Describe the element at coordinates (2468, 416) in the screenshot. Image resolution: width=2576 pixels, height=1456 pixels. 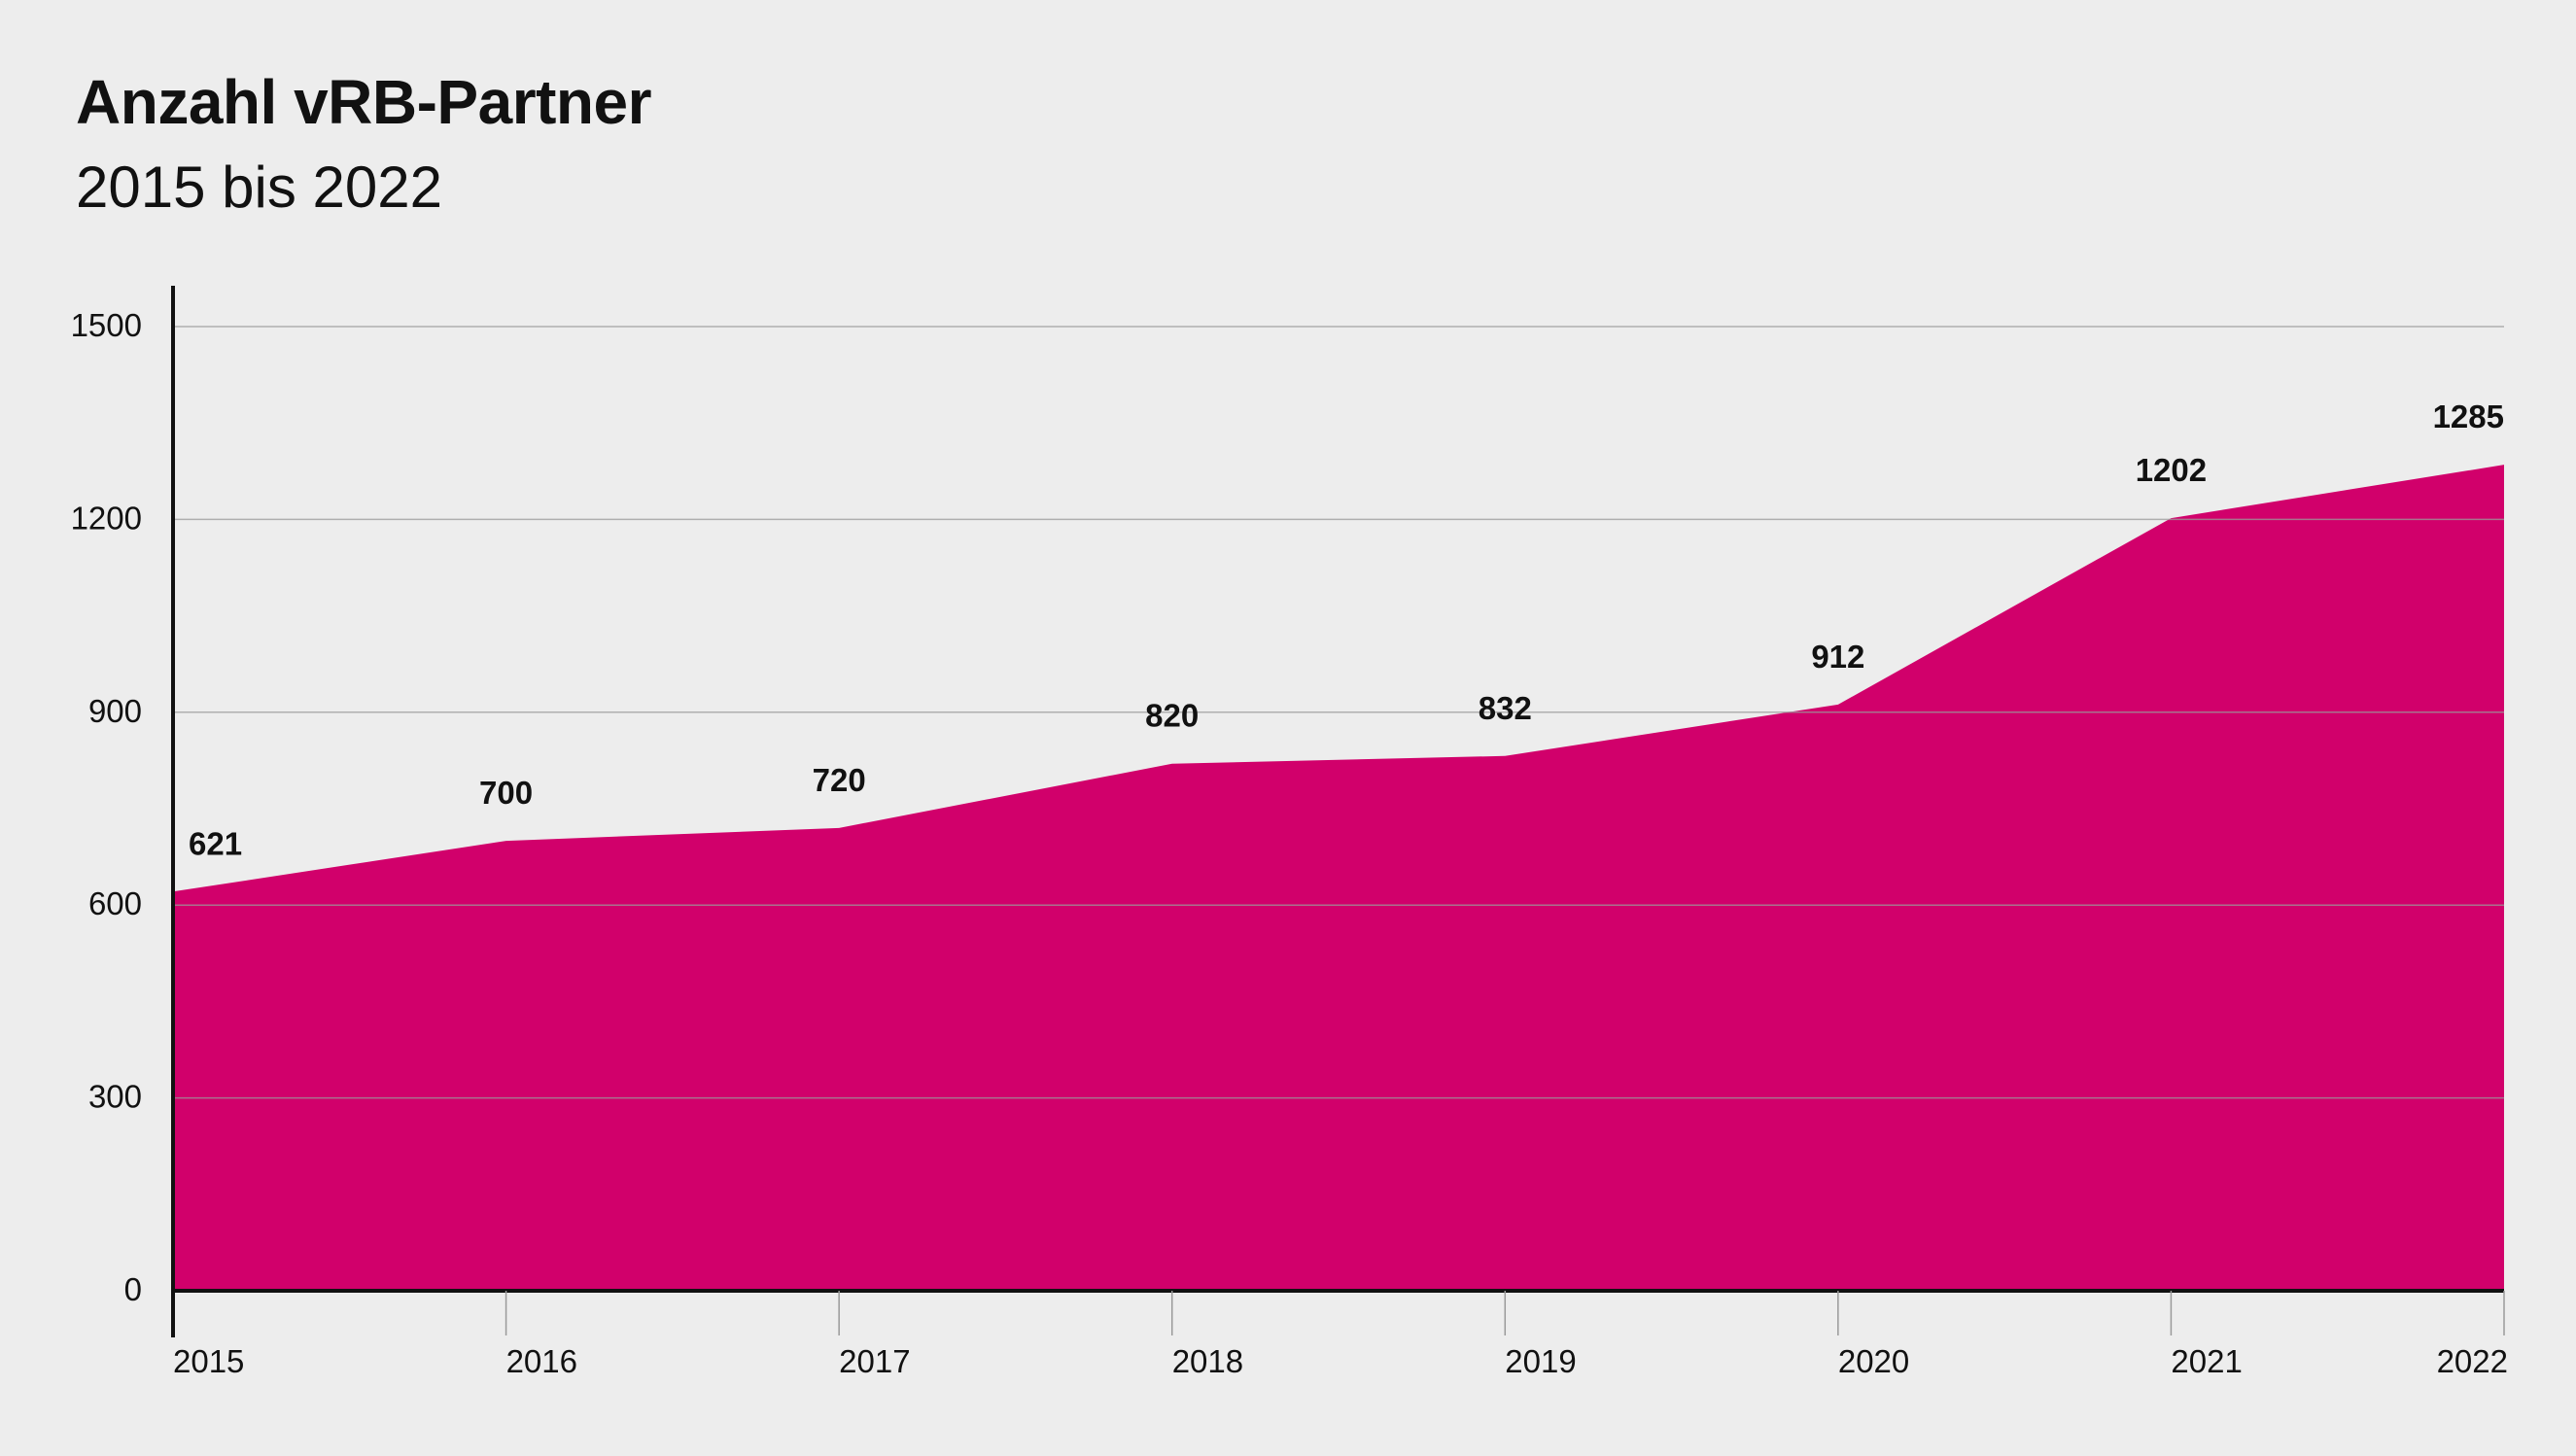
I see `data-label-2022: 1285` at that location.